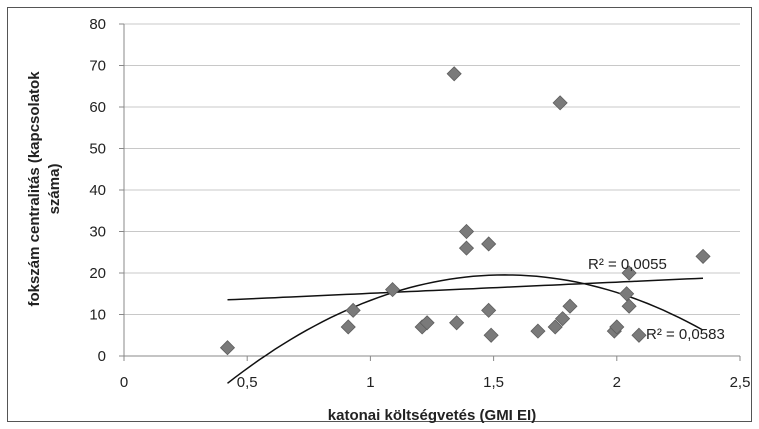  Describe the element at coordinates (465, 289) in the screenshot. I see `trendline-linear` at that location.